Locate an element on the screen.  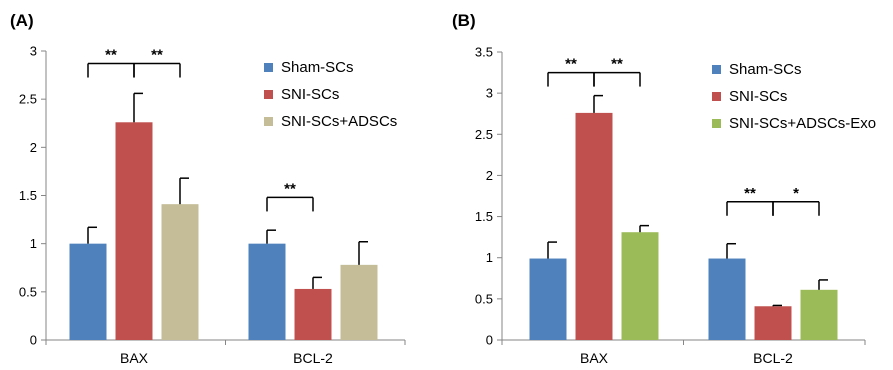
y-tick-label: 3.5 is located at coordinates (484, 52).